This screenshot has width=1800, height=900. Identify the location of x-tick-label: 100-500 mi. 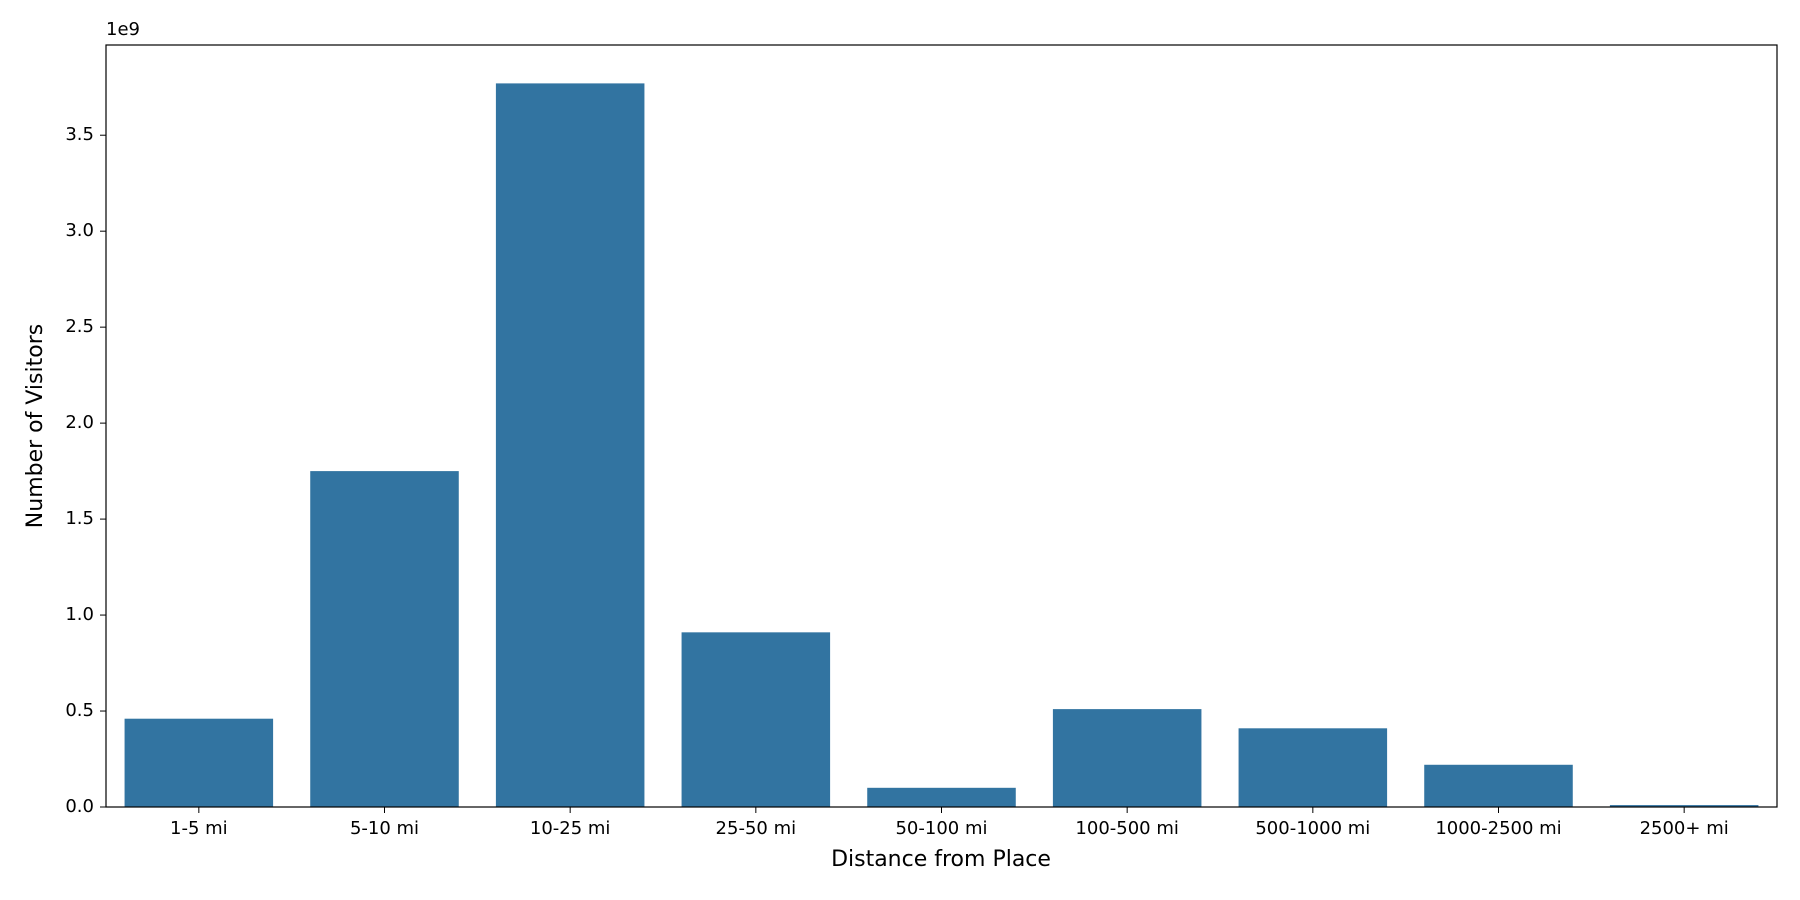
(1126, 828).